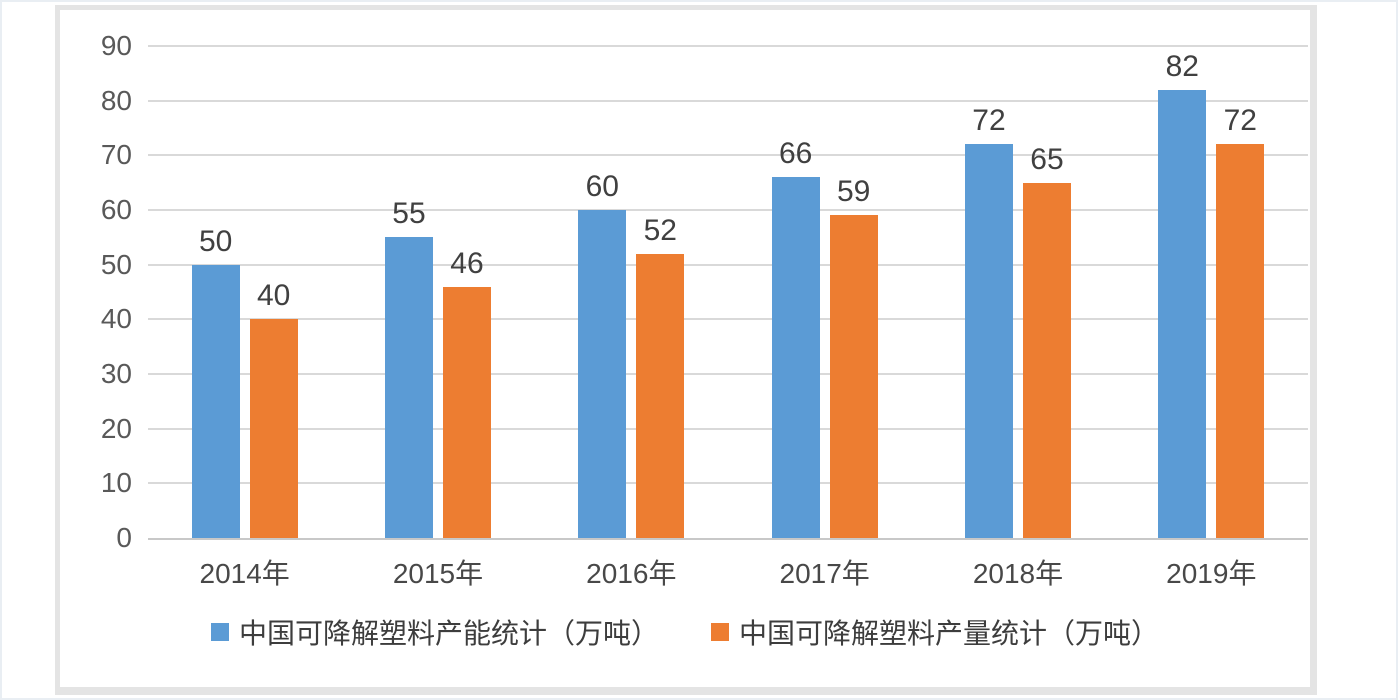 Image resolution: width=1398 pixels, height=700 pixels. Describe the element at coordinates (116, 210) in the screenshot. I see `y-tick-label: 60` at that location.